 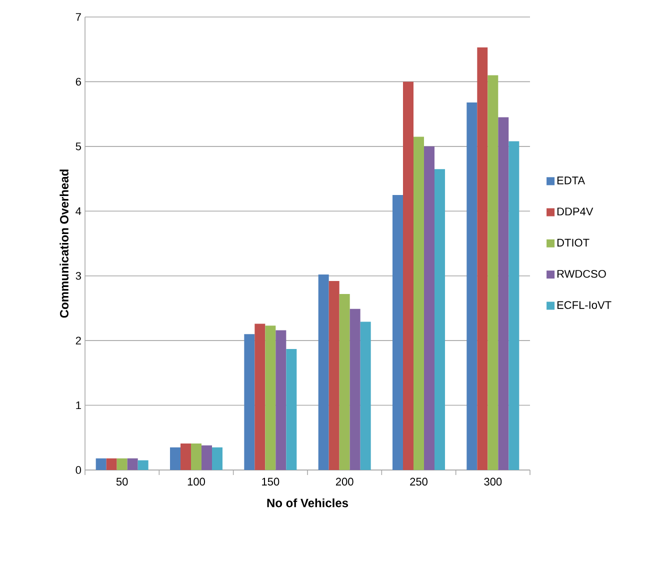 What do you see at coordinates (64, 244) in the screenshot?
I see `y-axis-title: Communication Overhead` at bounding box center [64, 244].